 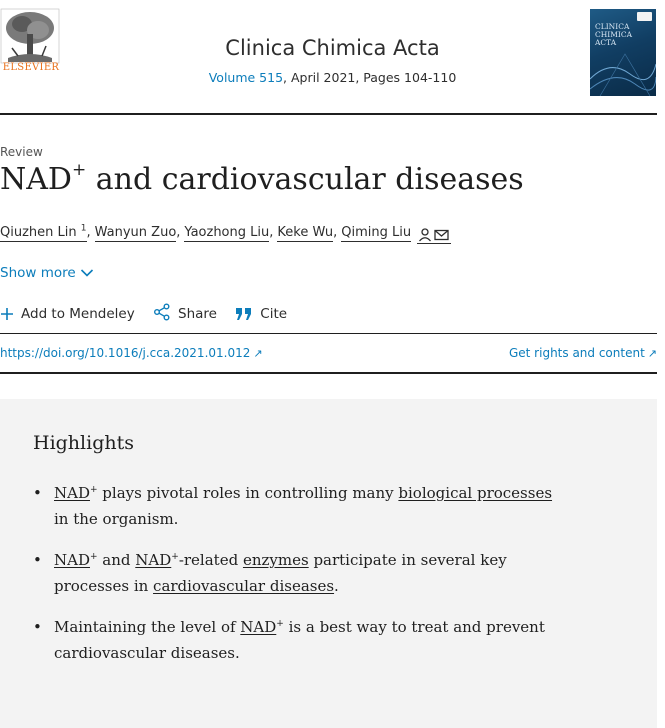 I want to click on author-link: Qiming Liu, so click(x=376, y=234).